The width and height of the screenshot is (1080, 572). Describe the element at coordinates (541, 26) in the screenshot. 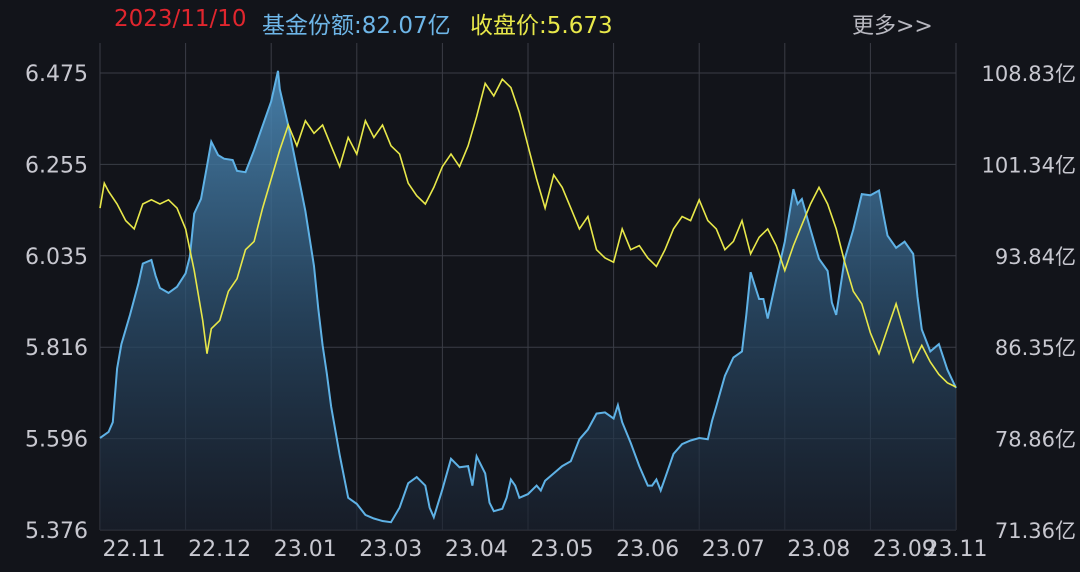

I see `header-close-price: 收盘价:5.673` at that location.